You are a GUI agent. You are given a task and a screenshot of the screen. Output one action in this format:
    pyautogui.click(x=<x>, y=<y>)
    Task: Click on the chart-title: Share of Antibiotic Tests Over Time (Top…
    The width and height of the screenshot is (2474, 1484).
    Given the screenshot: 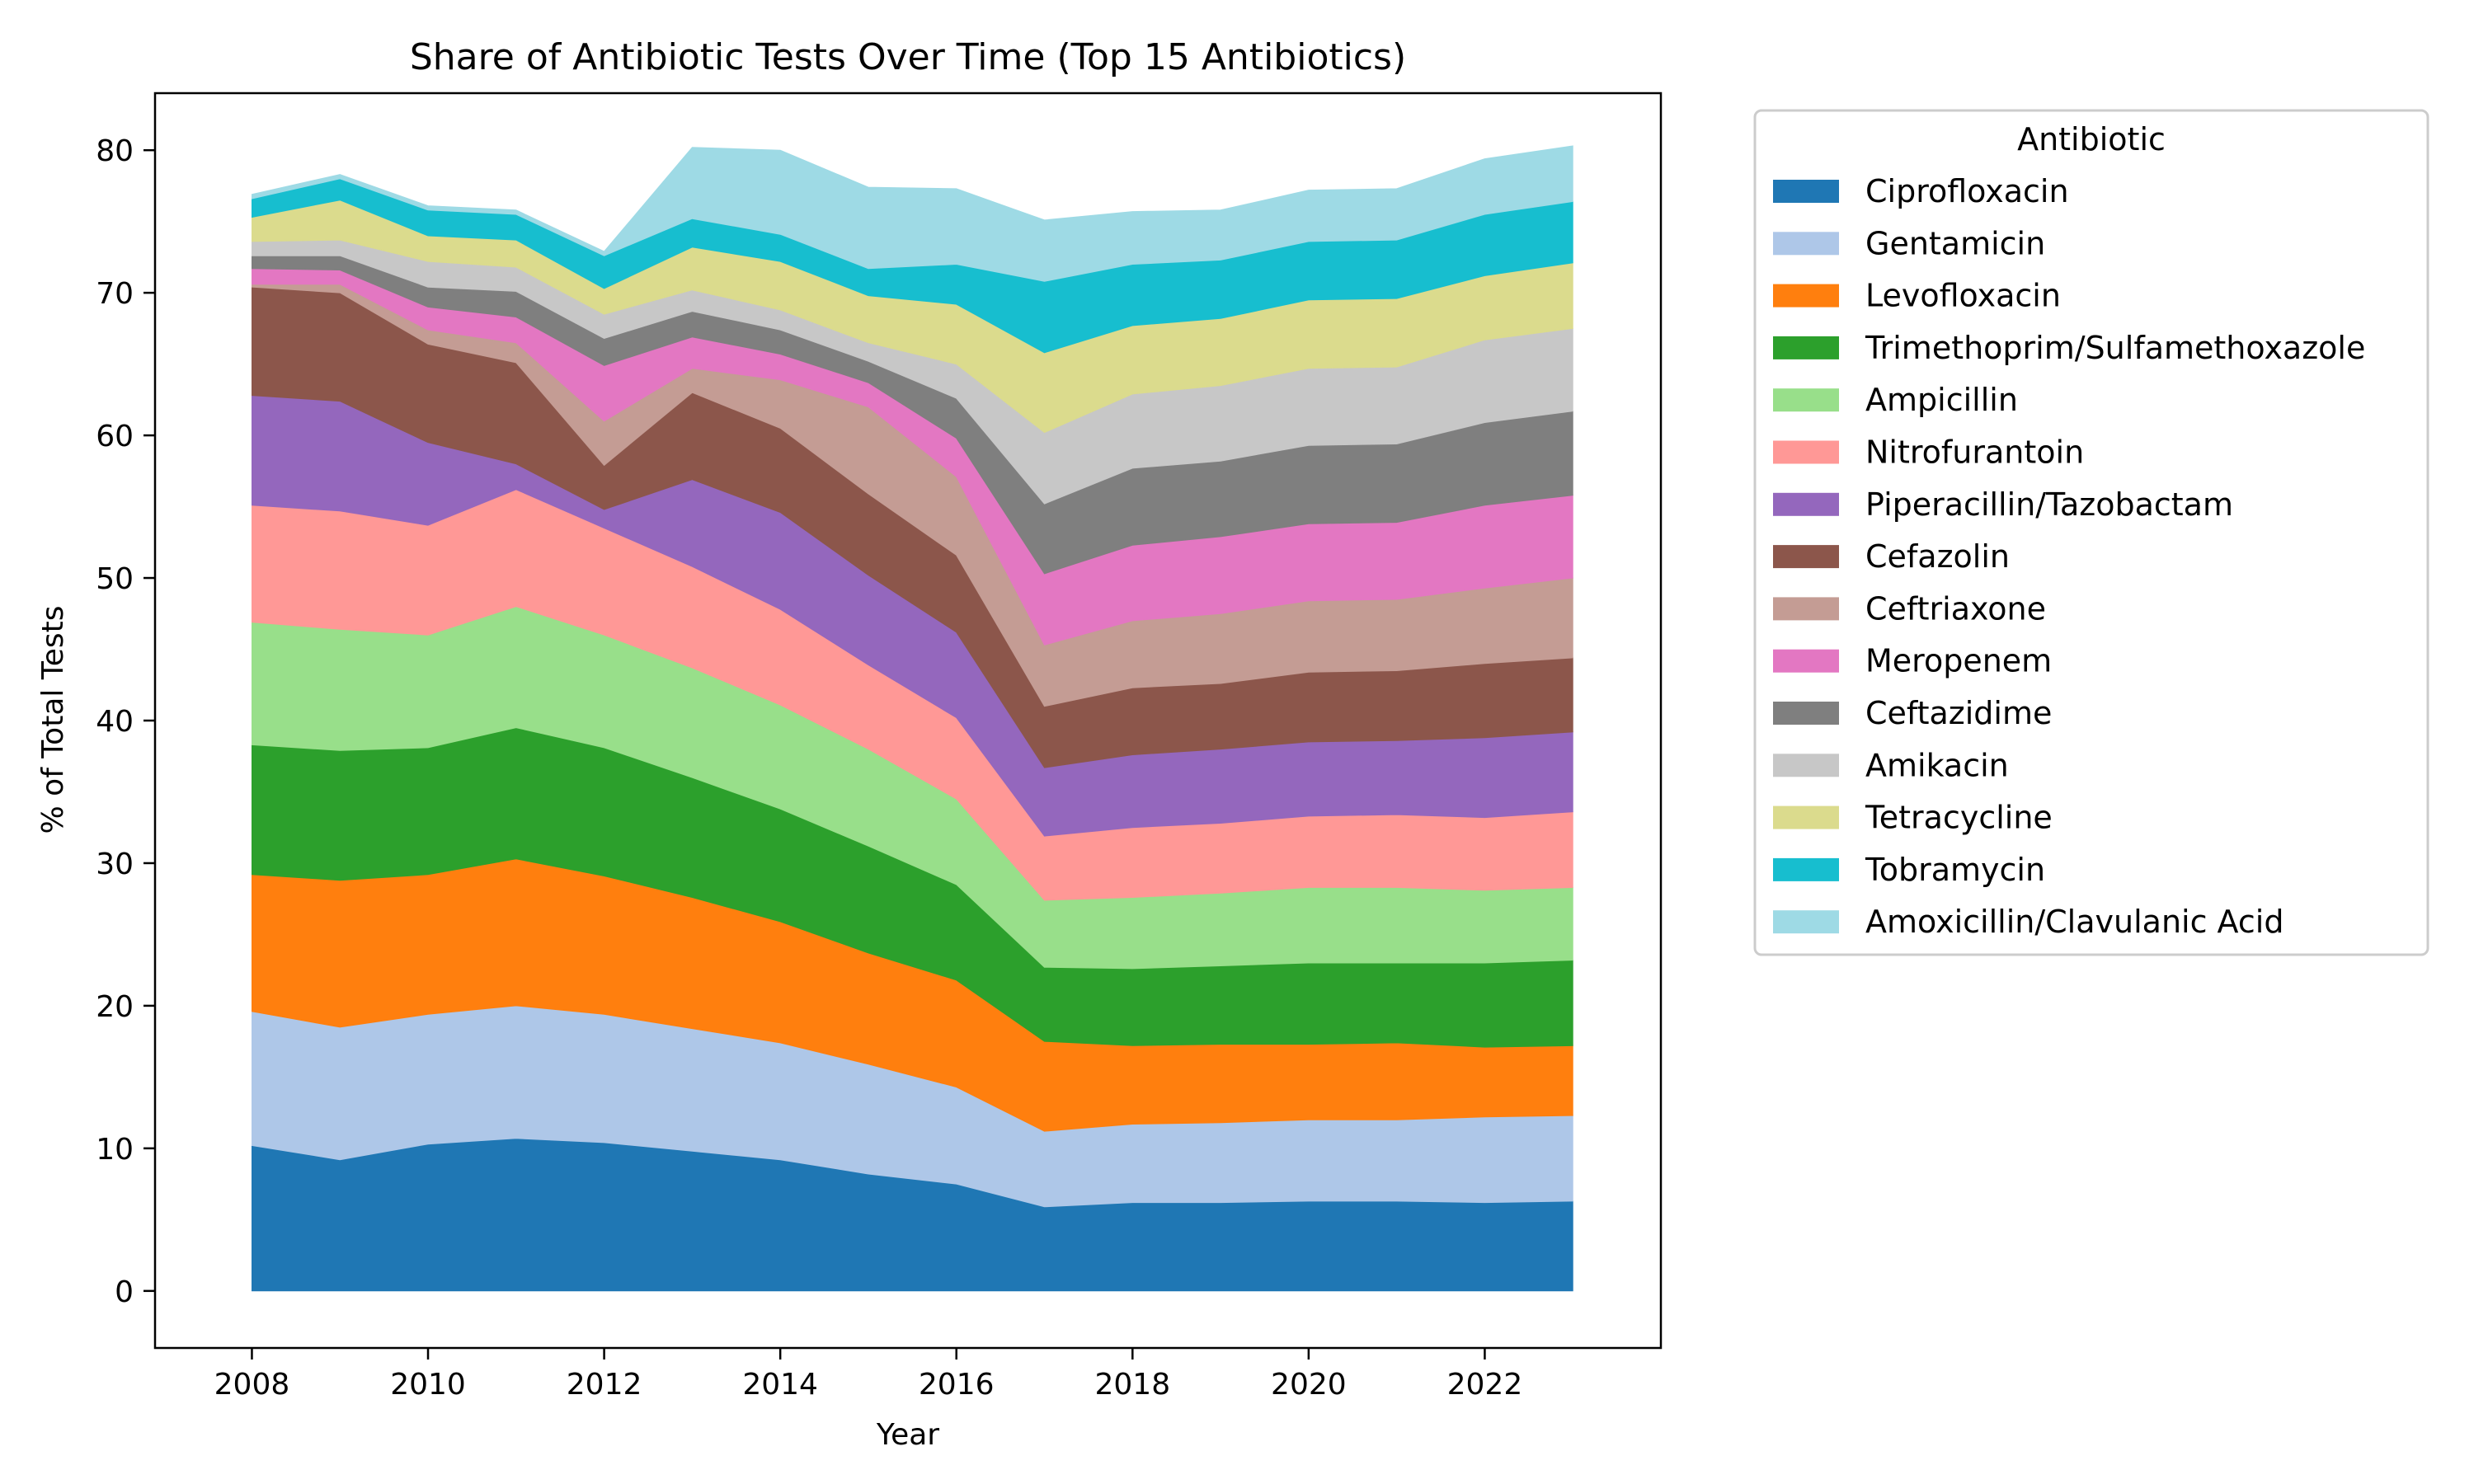 What is the action you would take?
    pyautogui.click(x=908, y=57)
    